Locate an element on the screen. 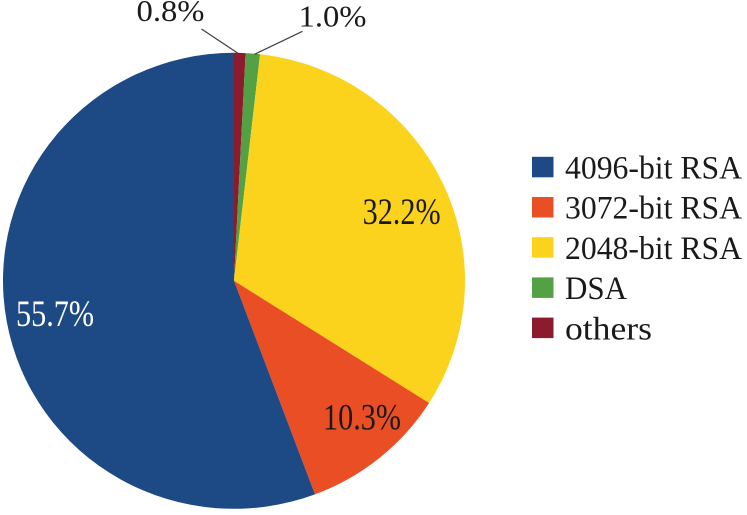 This screenshot has width=747, height=515. svg-text: 2048-bit RSA is located at coordinates (653, 249).